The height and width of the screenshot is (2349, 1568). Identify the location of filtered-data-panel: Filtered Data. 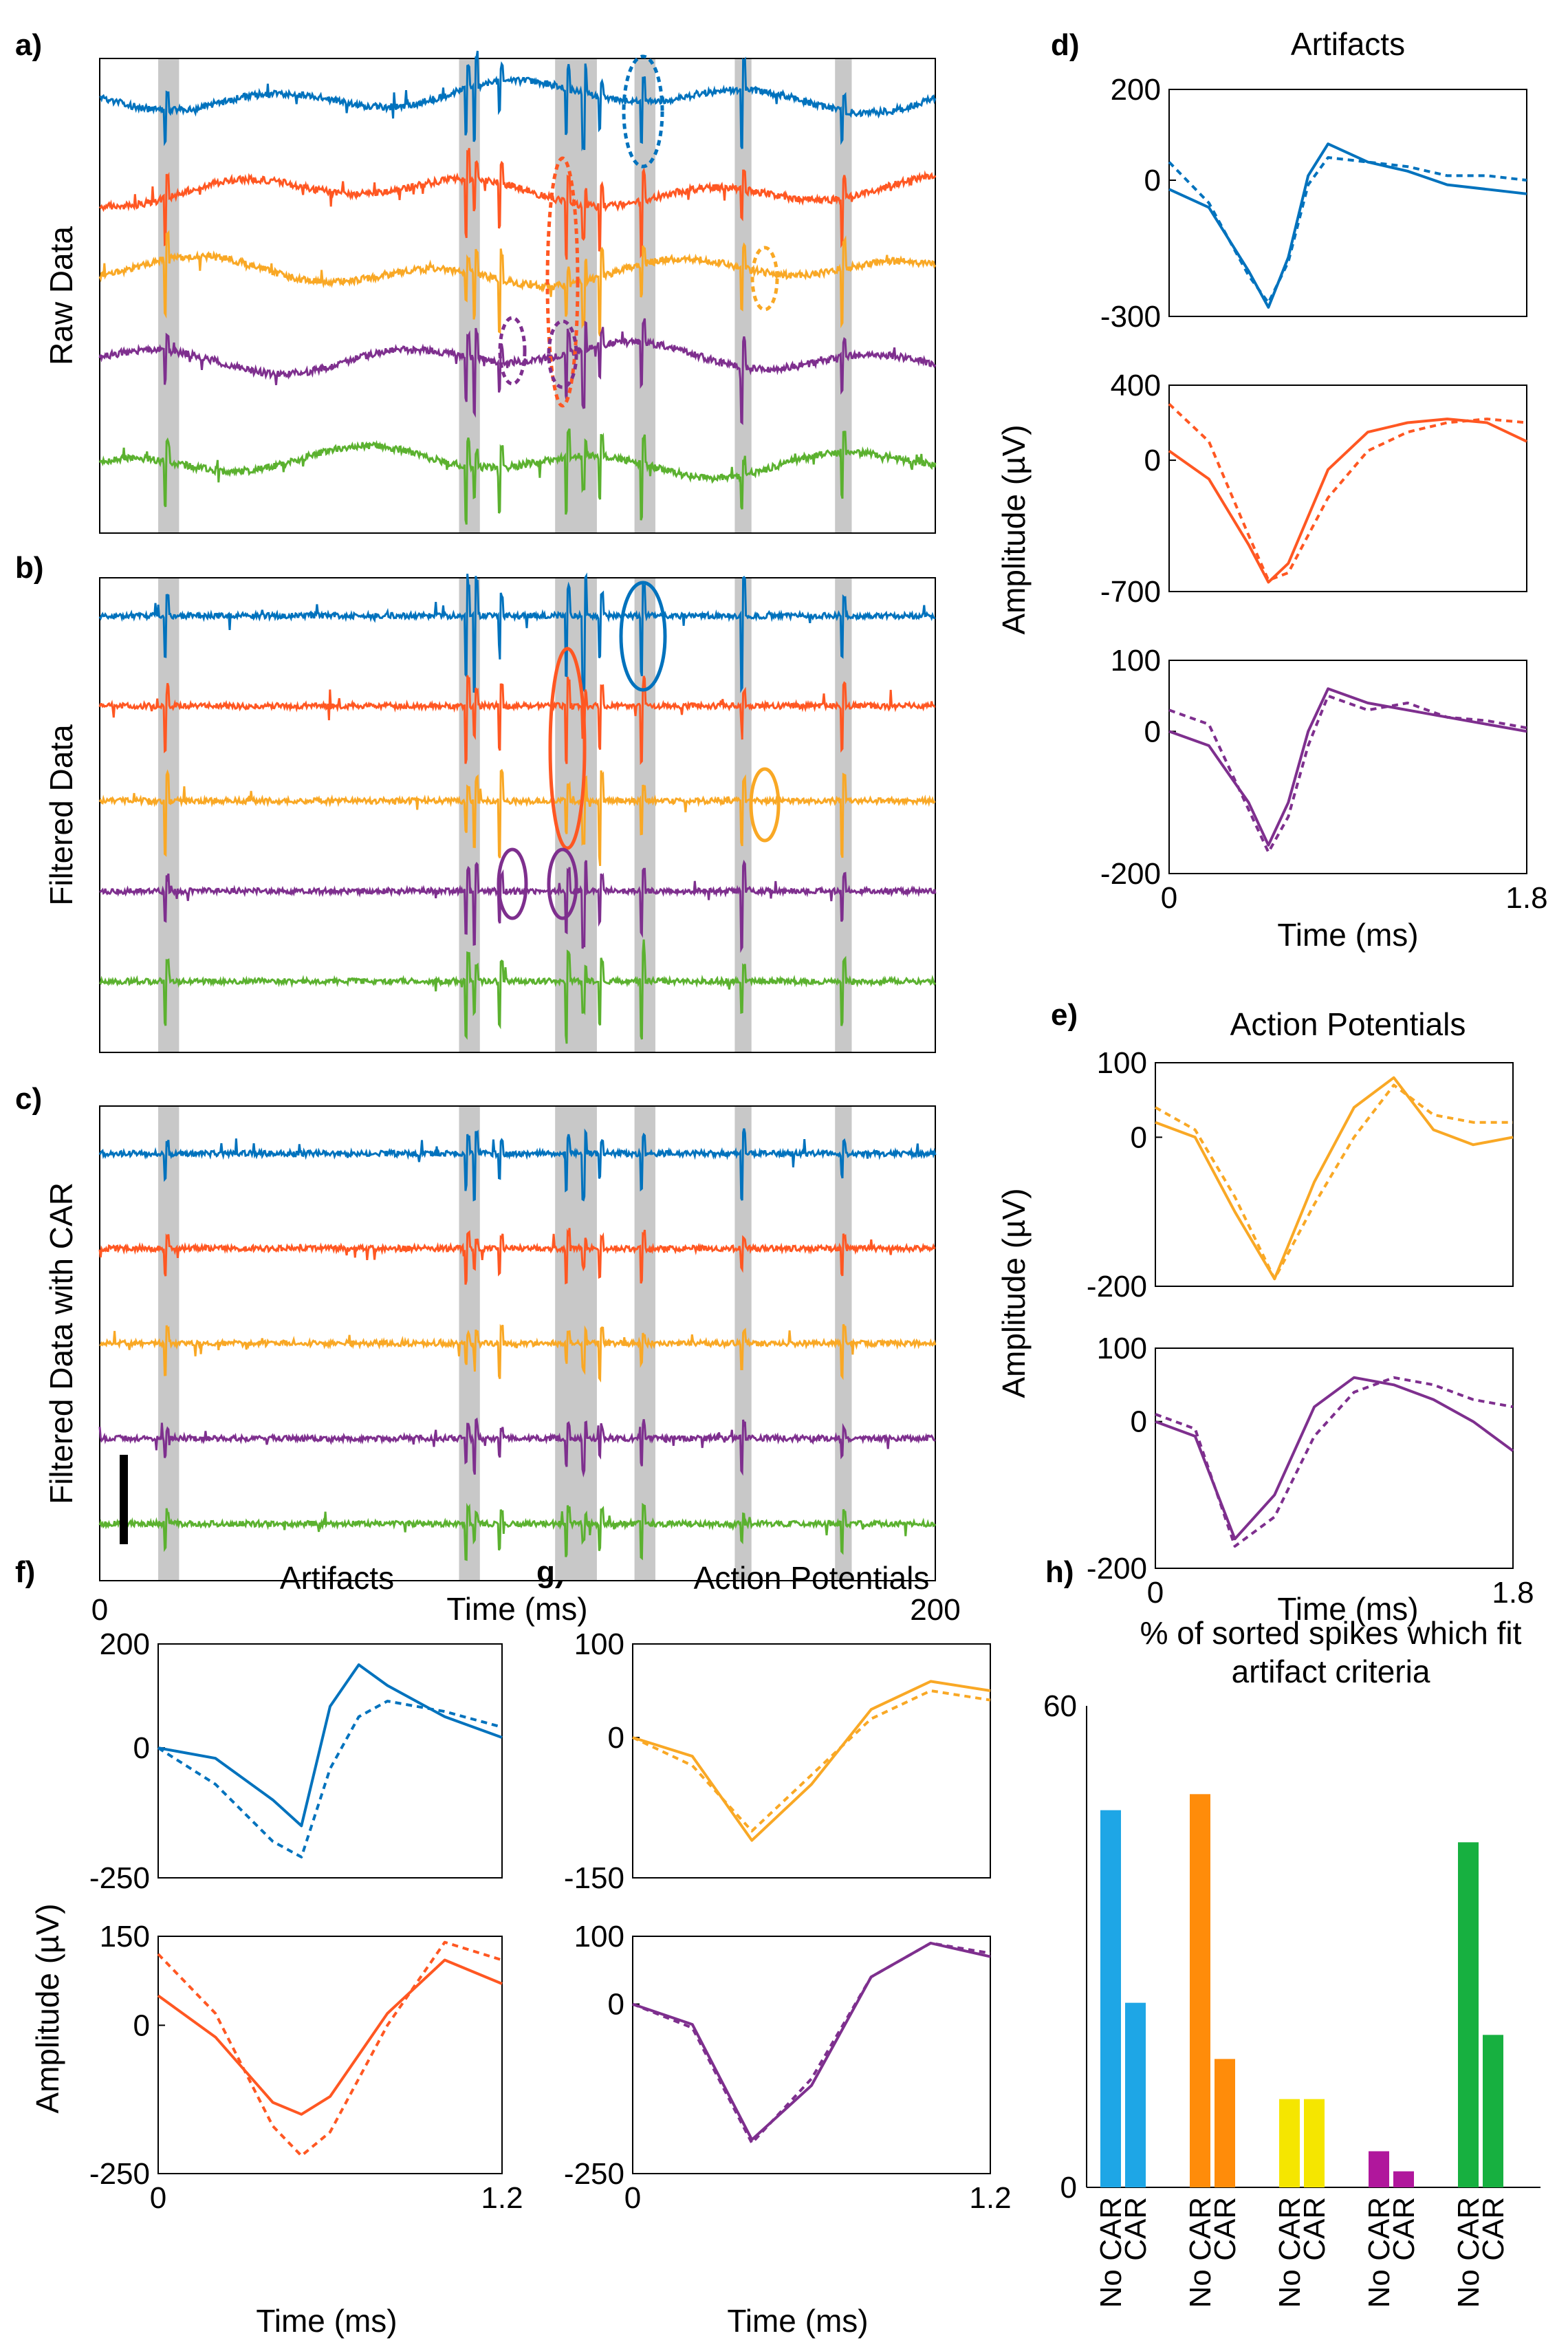
(490, 812).